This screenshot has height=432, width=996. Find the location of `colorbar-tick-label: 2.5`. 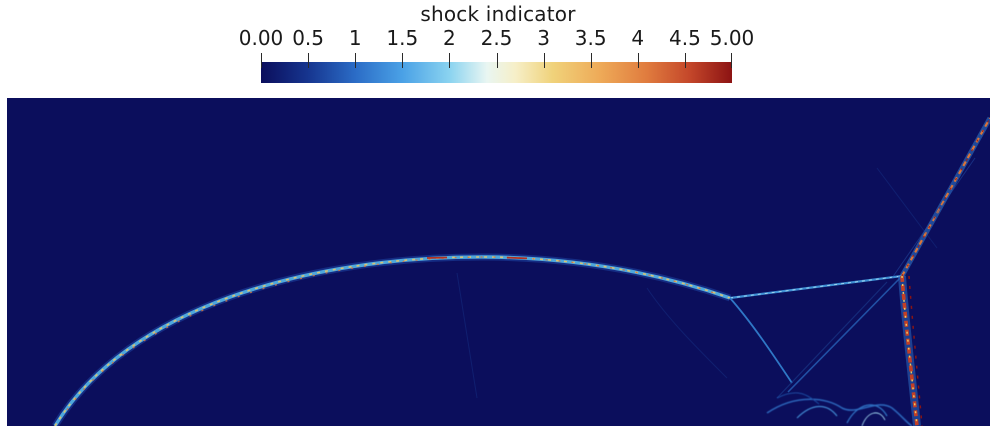

colorbar-tick-label: 2.5 is located at coordinates (496, 38).